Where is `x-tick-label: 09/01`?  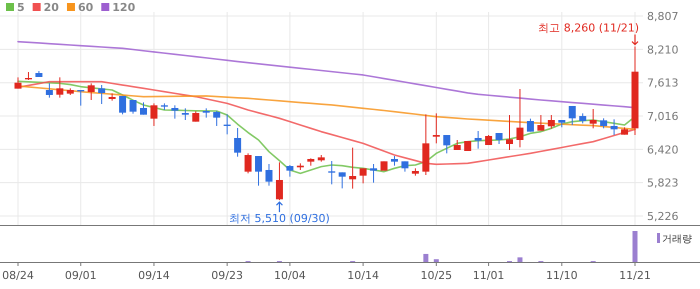
x-tick-label: 09/01 is located at coordinates (80, 275).